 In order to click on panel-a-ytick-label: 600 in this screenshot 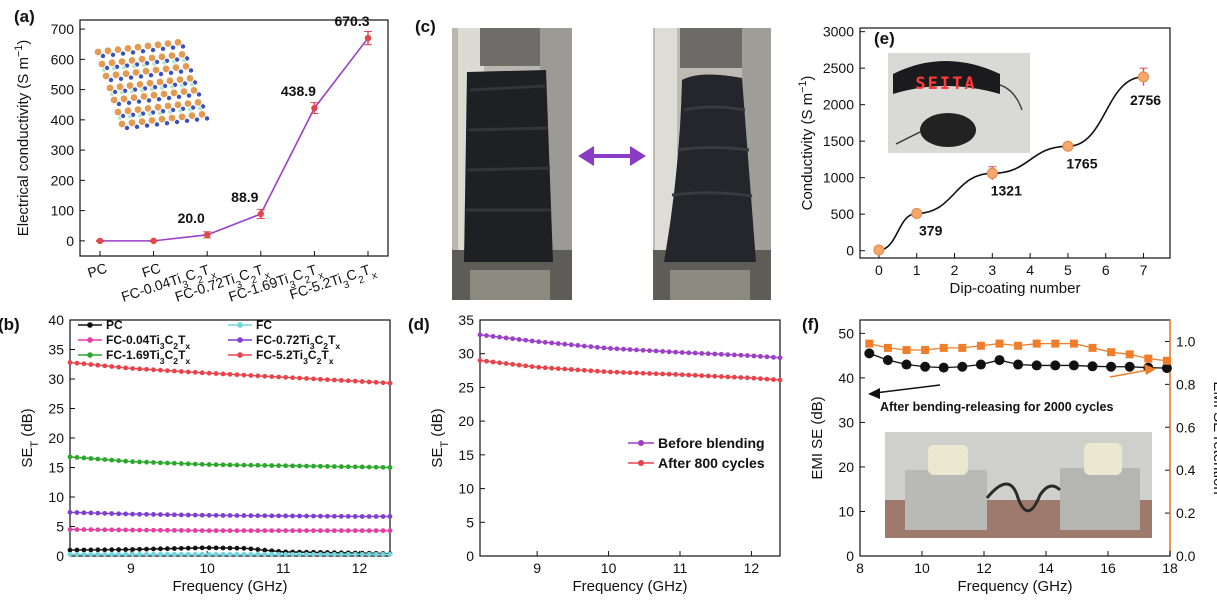, I will do `click(63, 59)`.